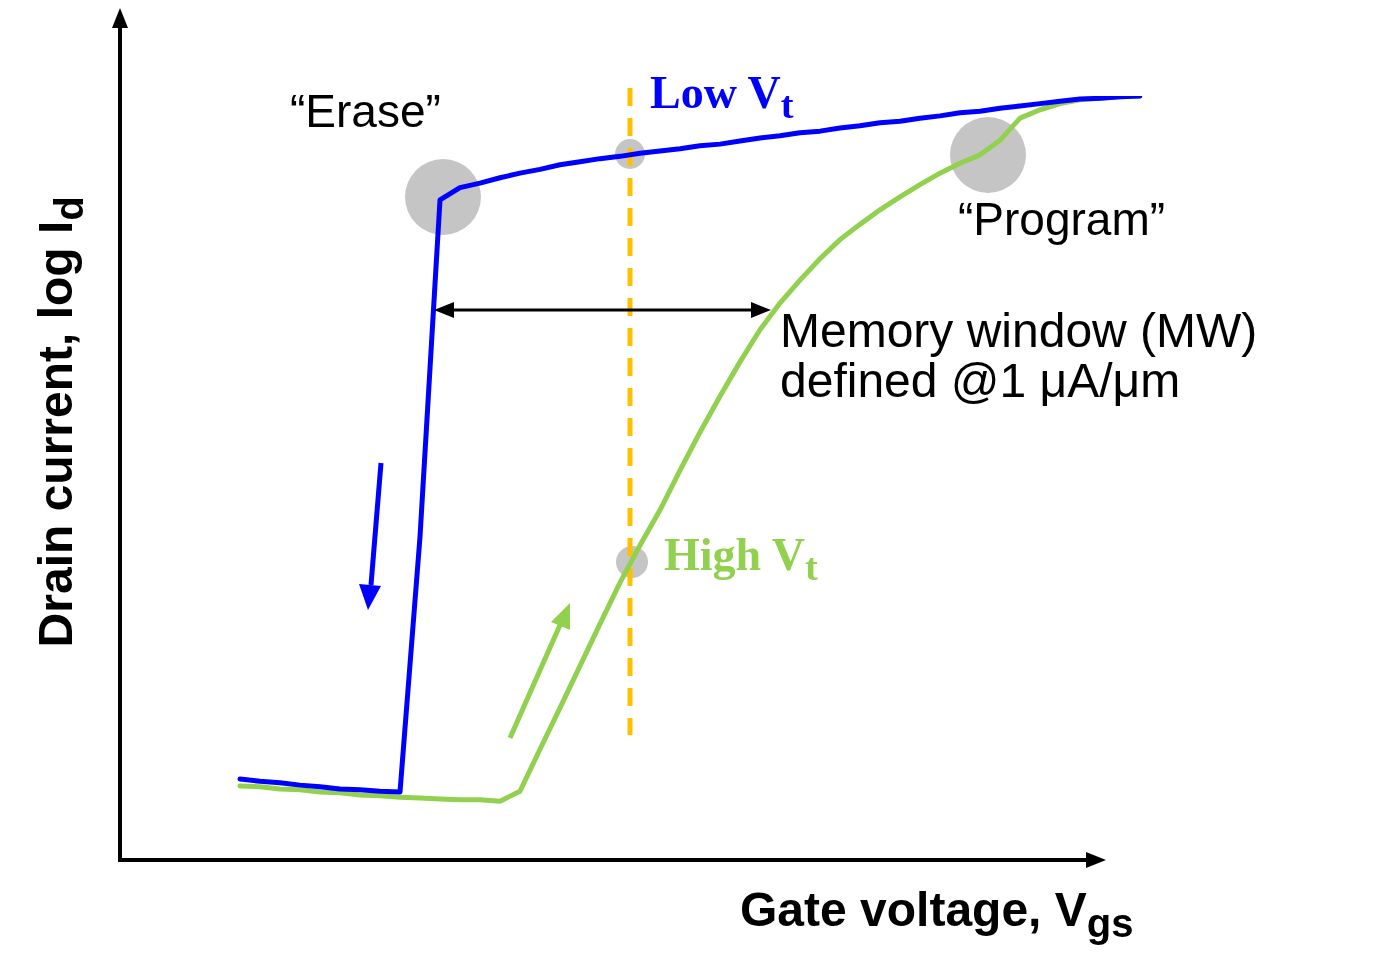  Describe the element at coordinates (365, 111) in the screenshot. I see `annotation: “Erase”` at that location.